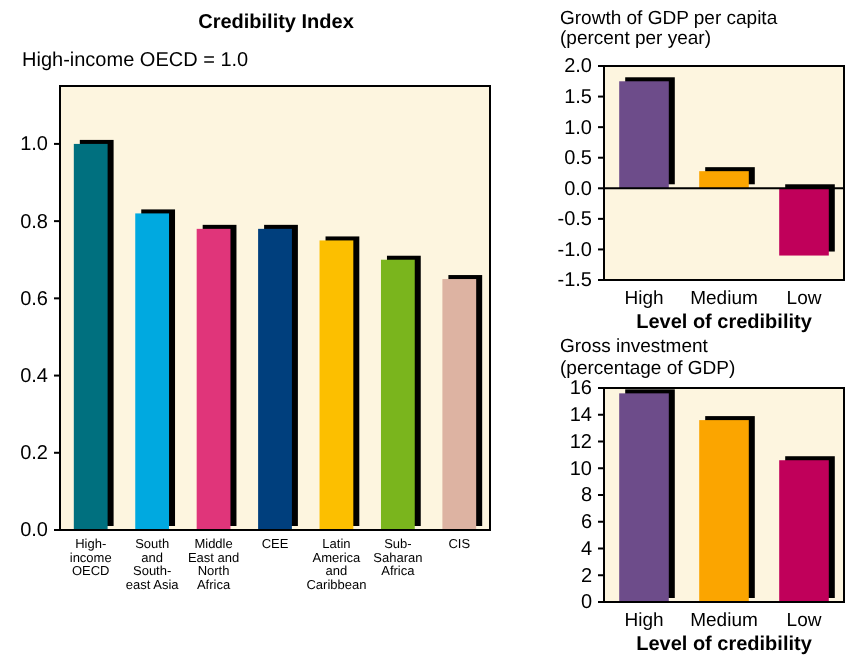 This screenshot has height=670, width=864. I want to click on y-tick-label: 1.5, so click(578, 97).